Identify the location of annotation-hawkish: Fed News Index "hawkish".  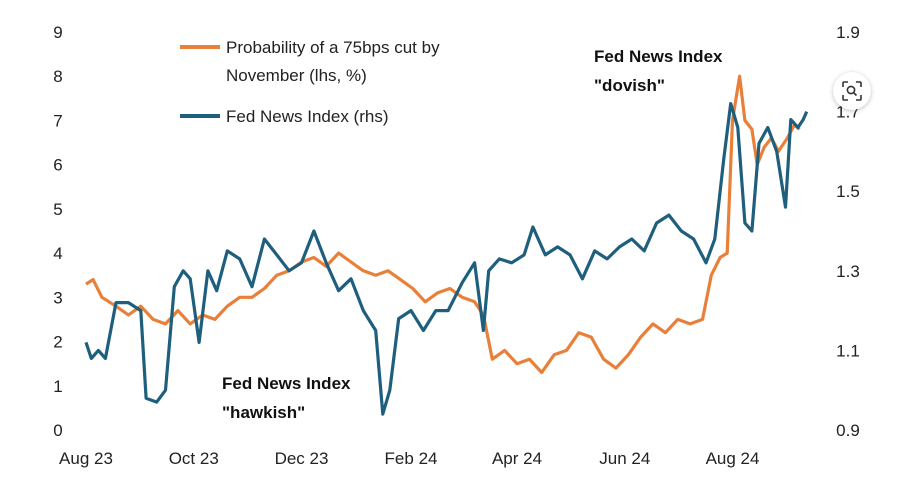
(286, 398).